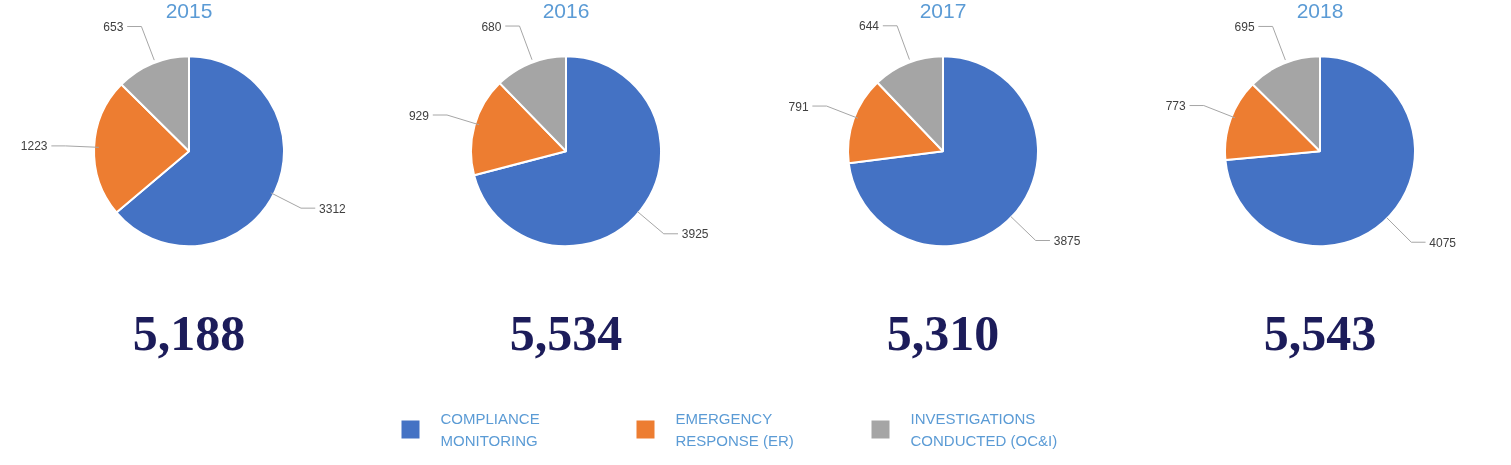 This screenshot has width=1511, height=465. What do you see at coordinates (984, 429) in the screenshot?
I see `legend-label: INVESTIGATIONS CONDUCTED (OC&I)` at bounding box center [984, 429].